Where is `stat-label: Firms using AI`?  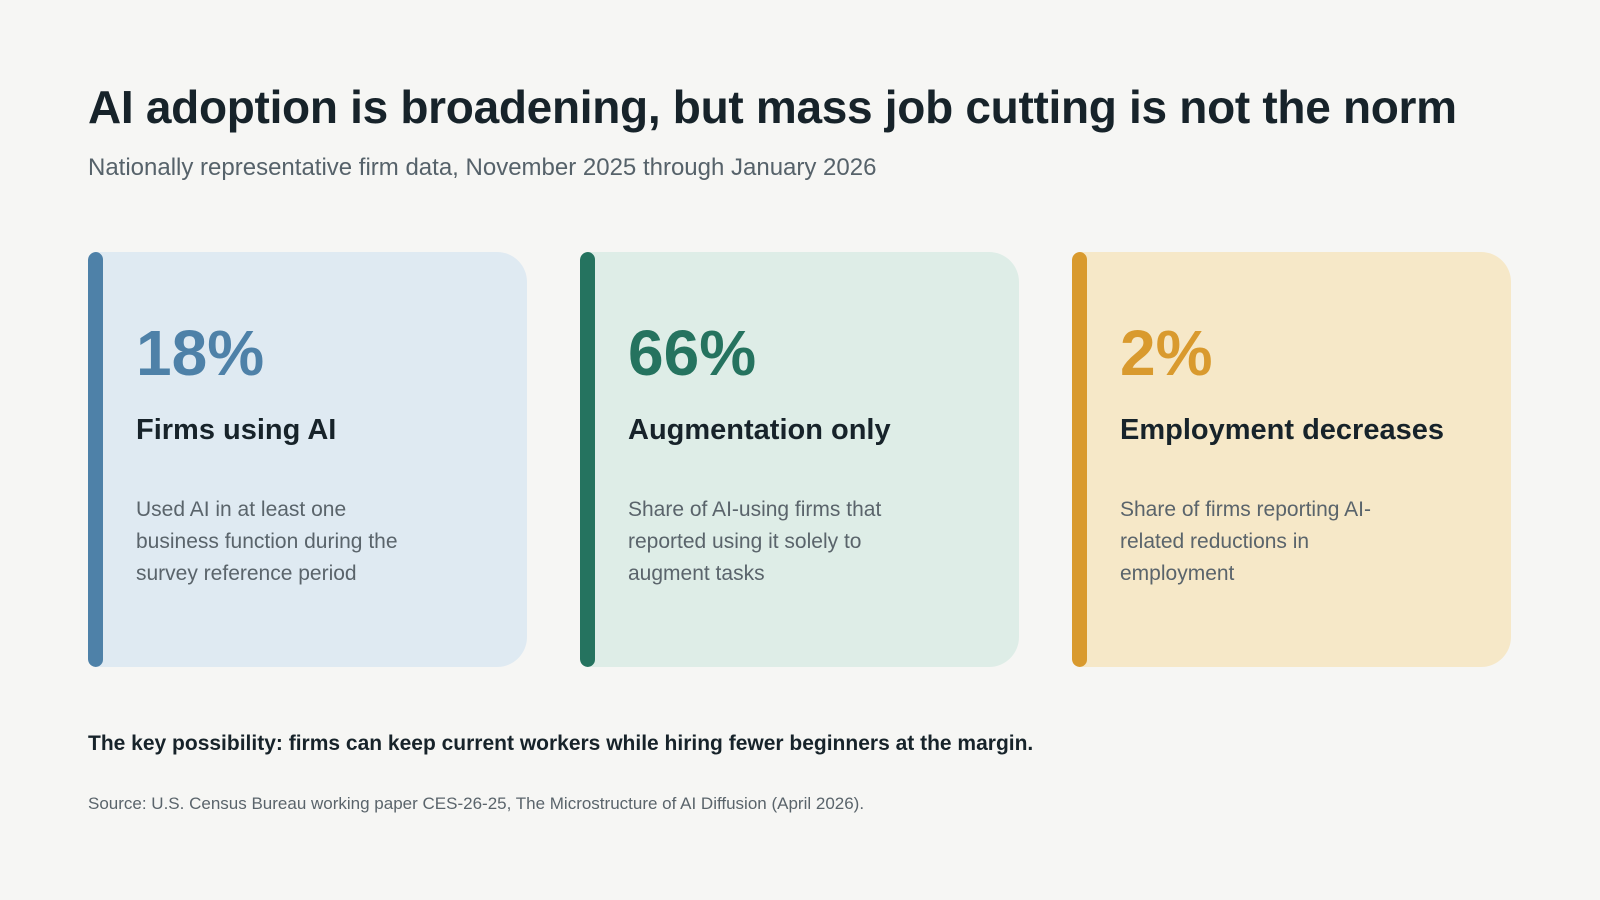
stat-label: Firms using AI is located at coordinates (236, 430).